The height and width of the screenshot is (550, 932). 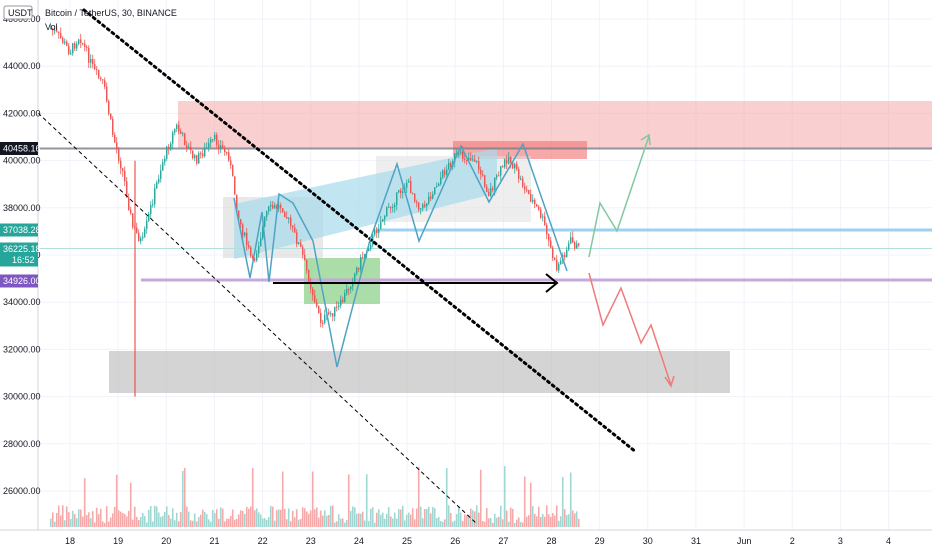 I want to click on price-tag-countdown: 16:52, so click(x=23, y=260).